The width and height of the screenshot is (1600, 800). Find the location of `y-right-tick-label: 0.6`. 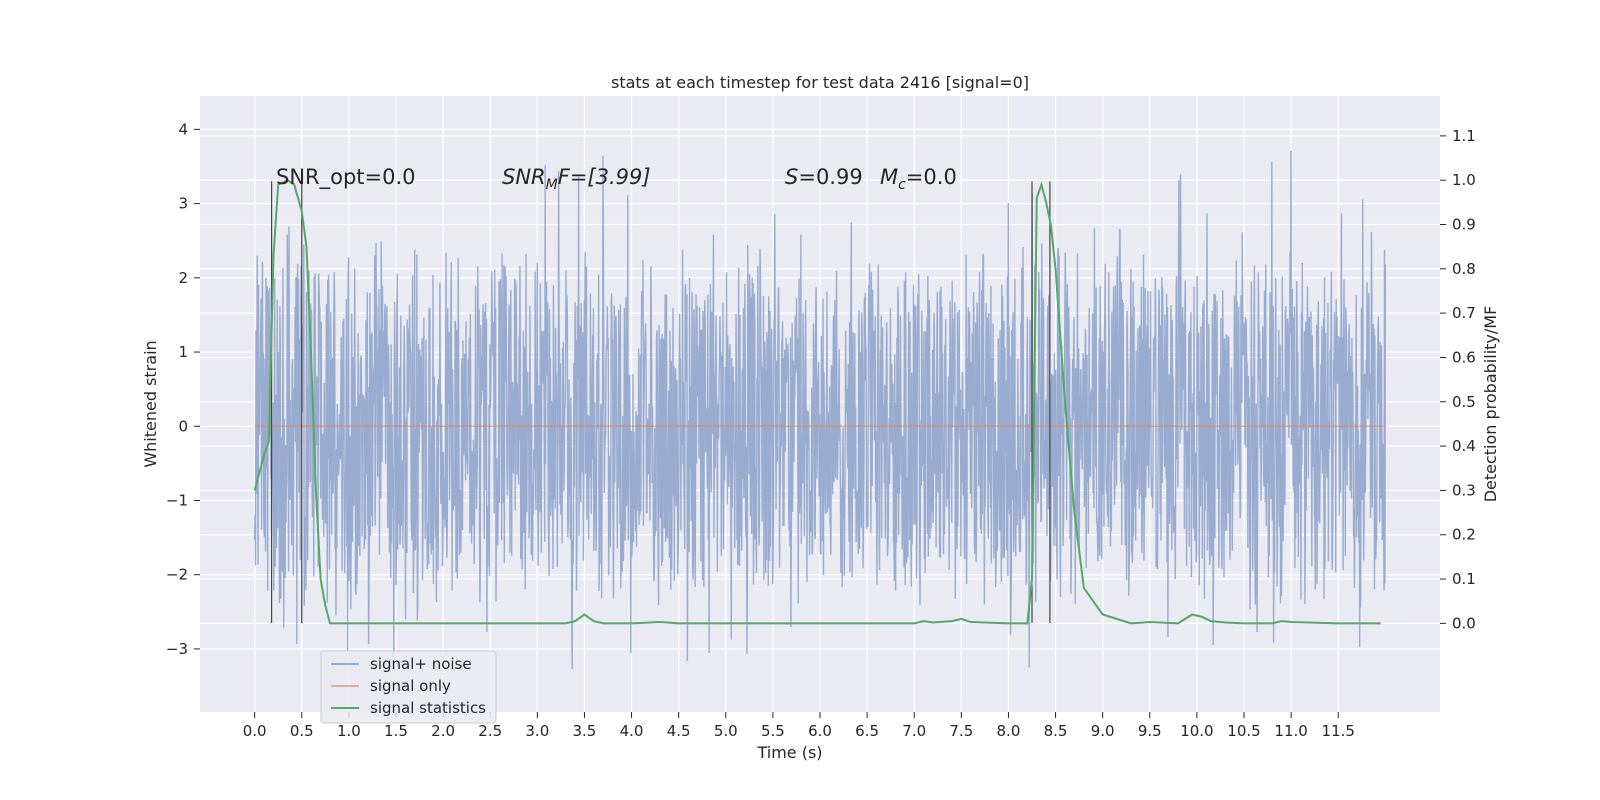

y-right-tick-label: 0.6 is located at coordinates (1464, 357).